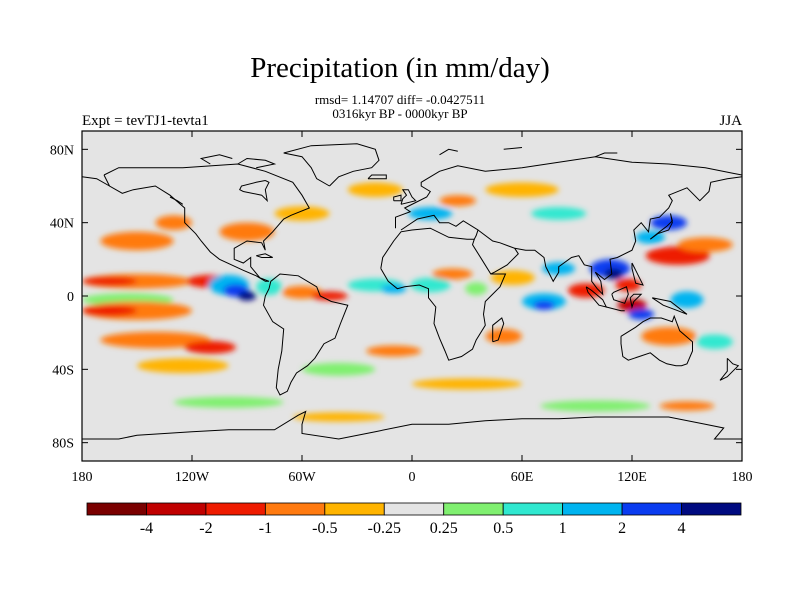 This screenshot has width=800, height=600. Describe the element at coordinates (730, 121) in the screenshot. I see `season-label: JJA` at that location.